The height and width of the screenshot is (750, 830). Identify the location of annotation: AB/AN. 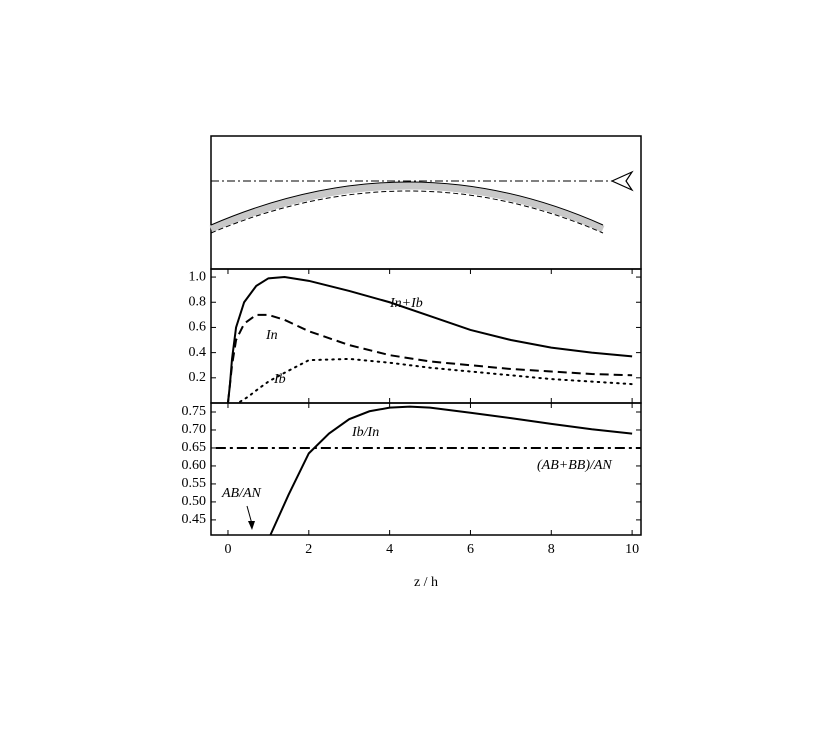
(241, 493).